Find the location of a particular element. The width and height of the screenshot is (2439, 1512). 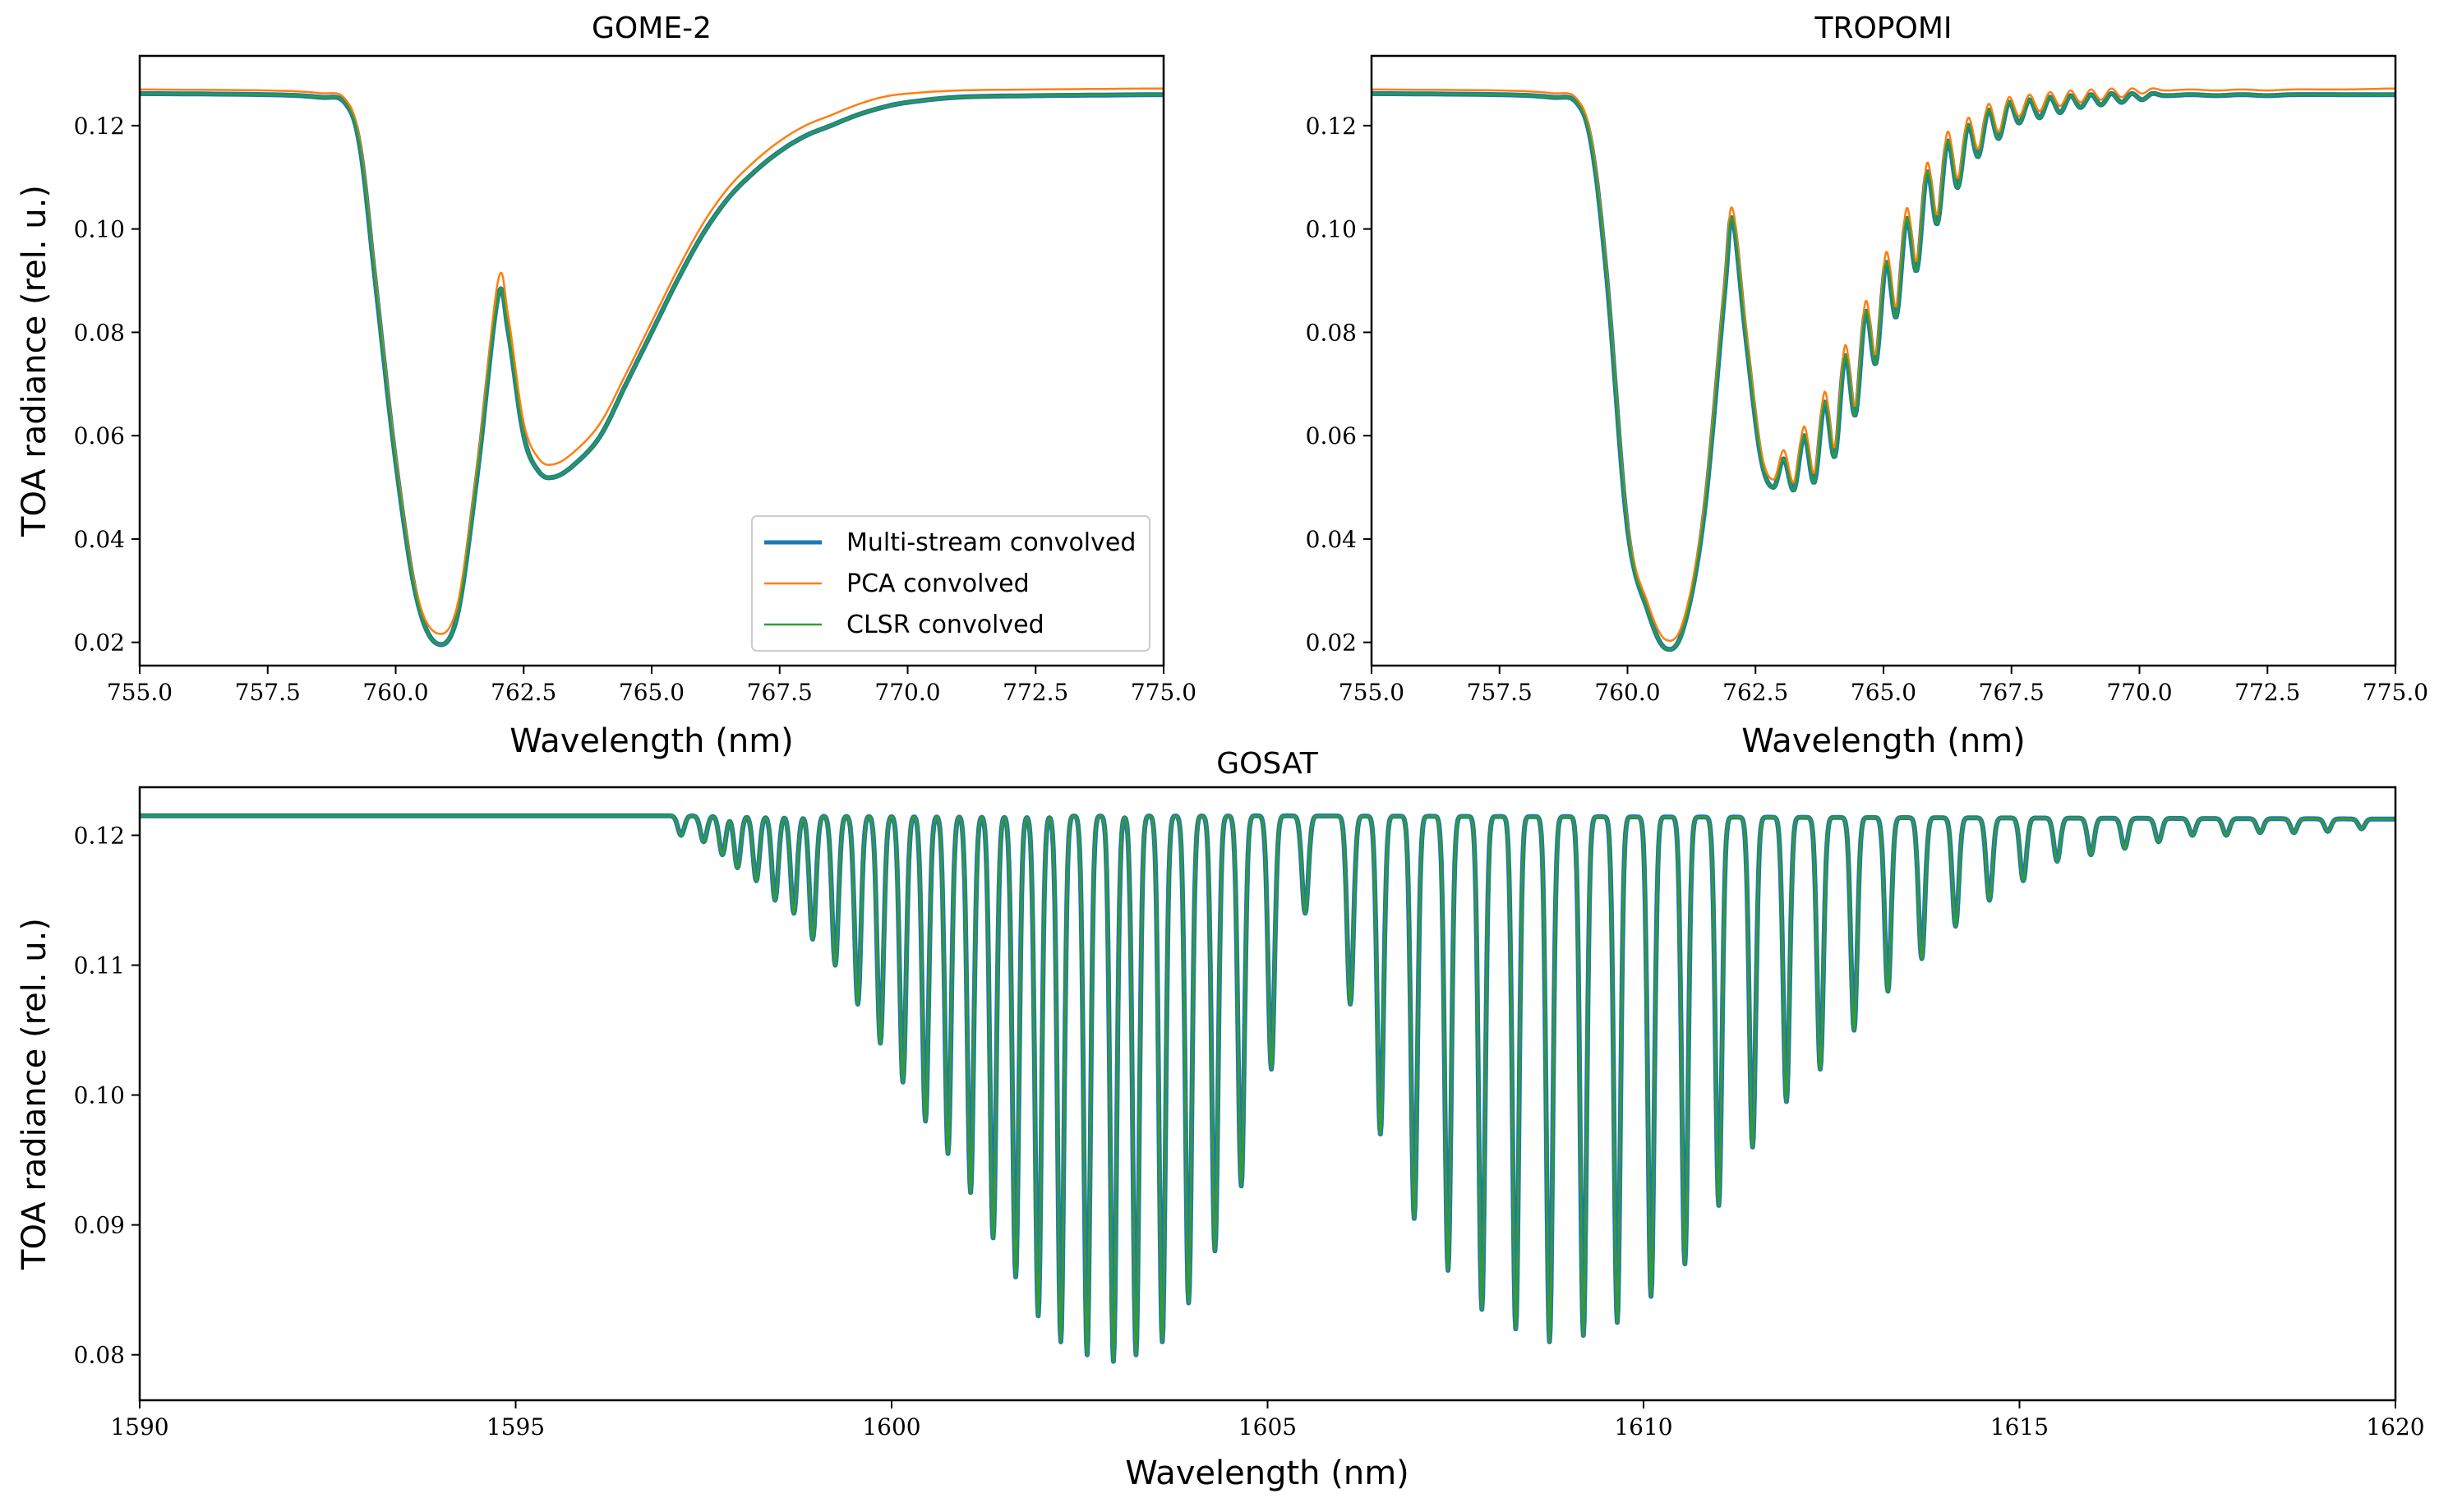

gome2-x-tick-label: 772.5 is located at coordinates (1035, 692).